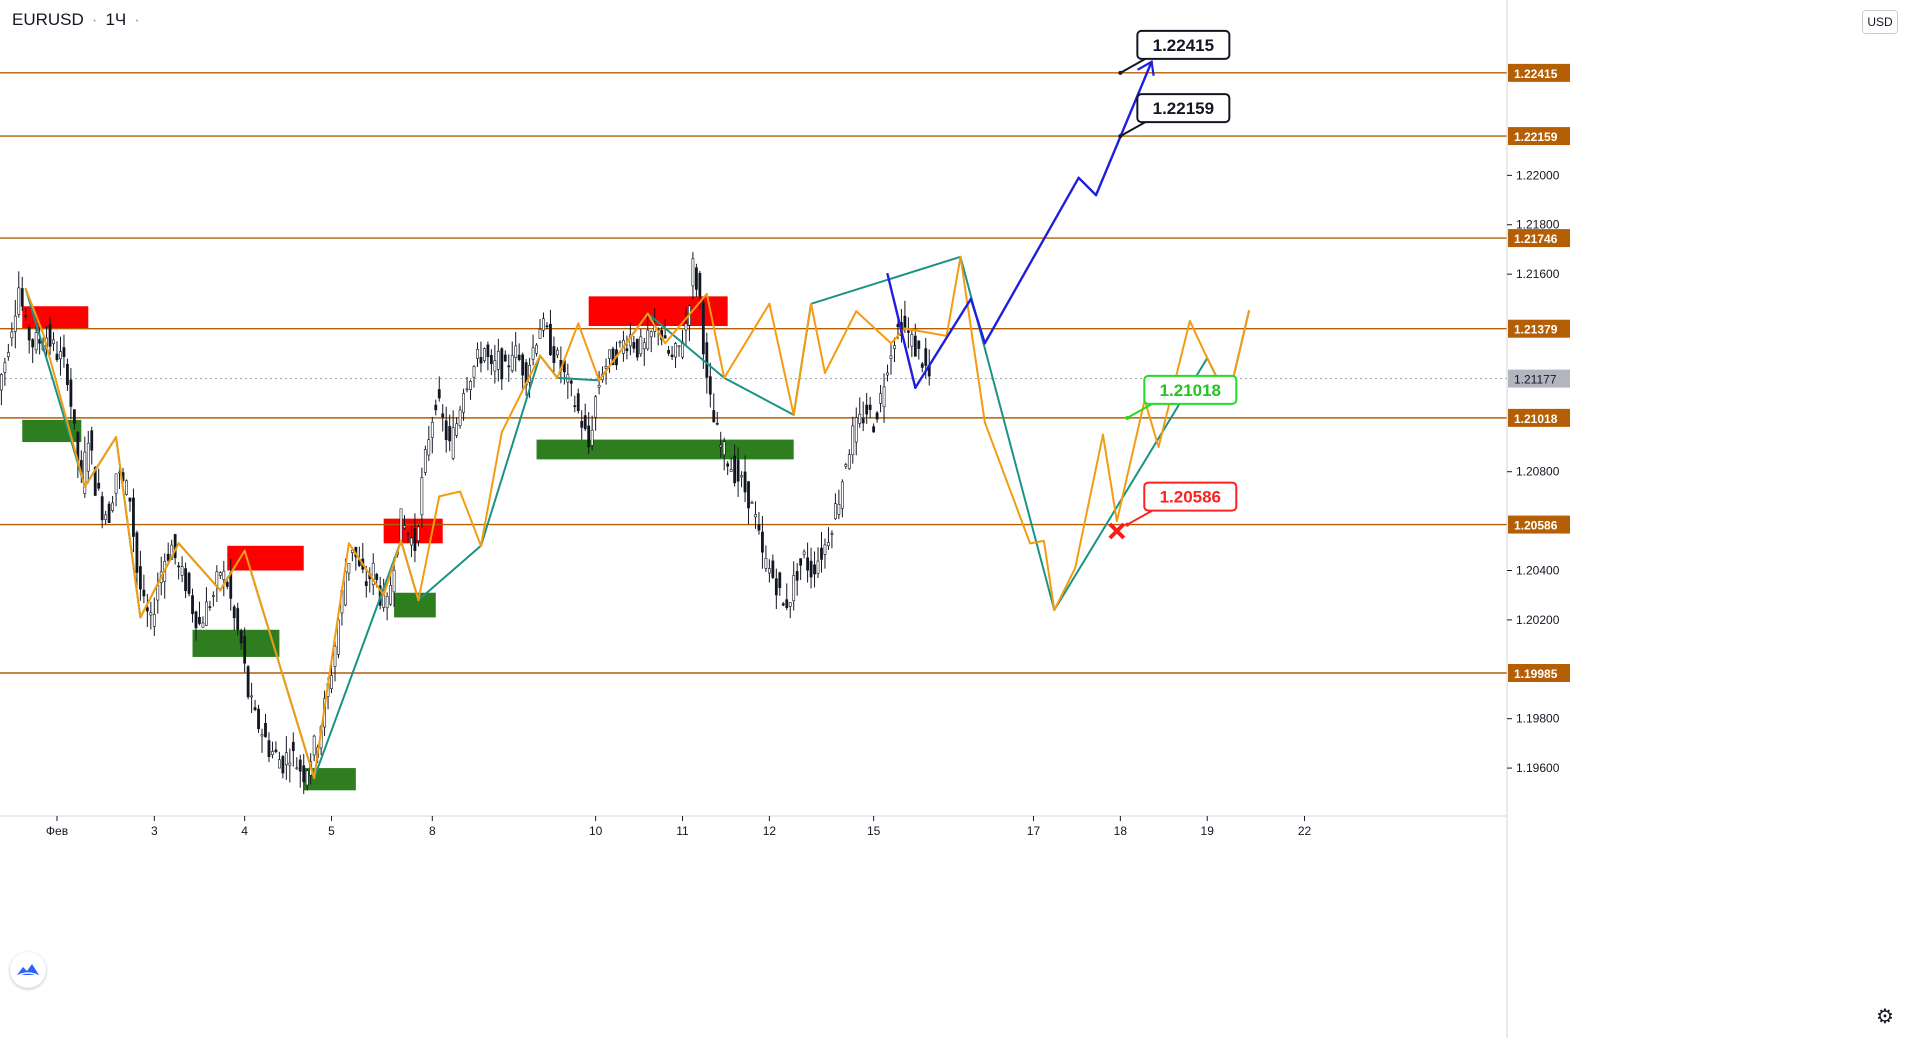 The height and width of the screenshot is (1038, 1920). What do you see at coordinates (432, 831) in the screenshot?
I see `time-tick-label: 8` at bounding box center [432, 831].